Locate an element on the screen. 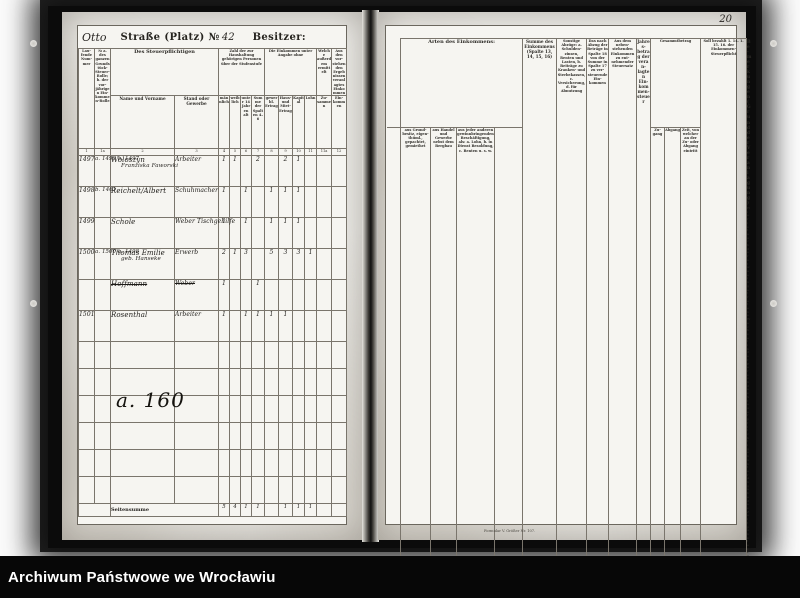 This screenshot has width=800, height=598. colnum-11: 11 is located at coordinates (311, 152).